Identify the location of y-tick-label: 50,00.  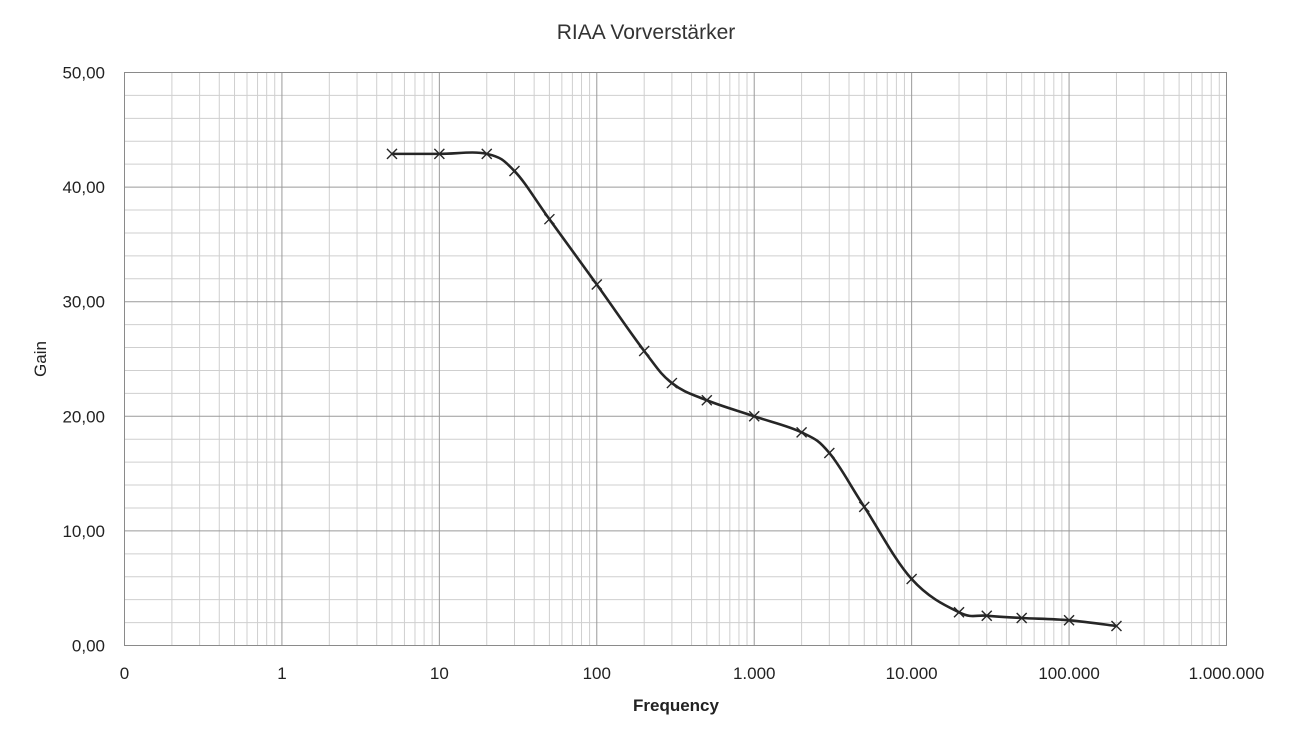
(83, 73).